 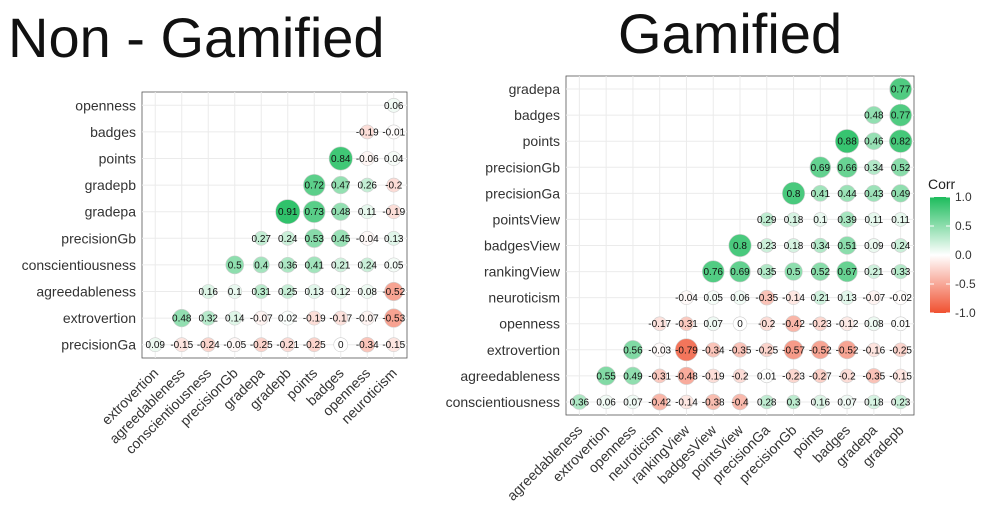 I want to click on corr-value-label: 0.25, so click(x=288, y=292).